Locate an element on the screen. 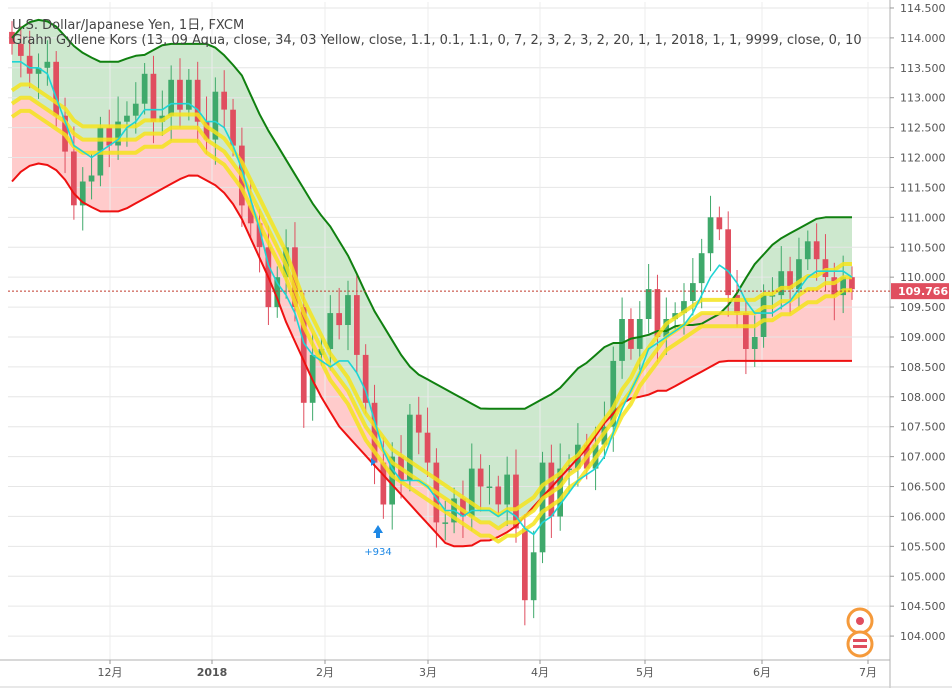  y-tick-label: 113.000 is located at coordinates (923, 98).